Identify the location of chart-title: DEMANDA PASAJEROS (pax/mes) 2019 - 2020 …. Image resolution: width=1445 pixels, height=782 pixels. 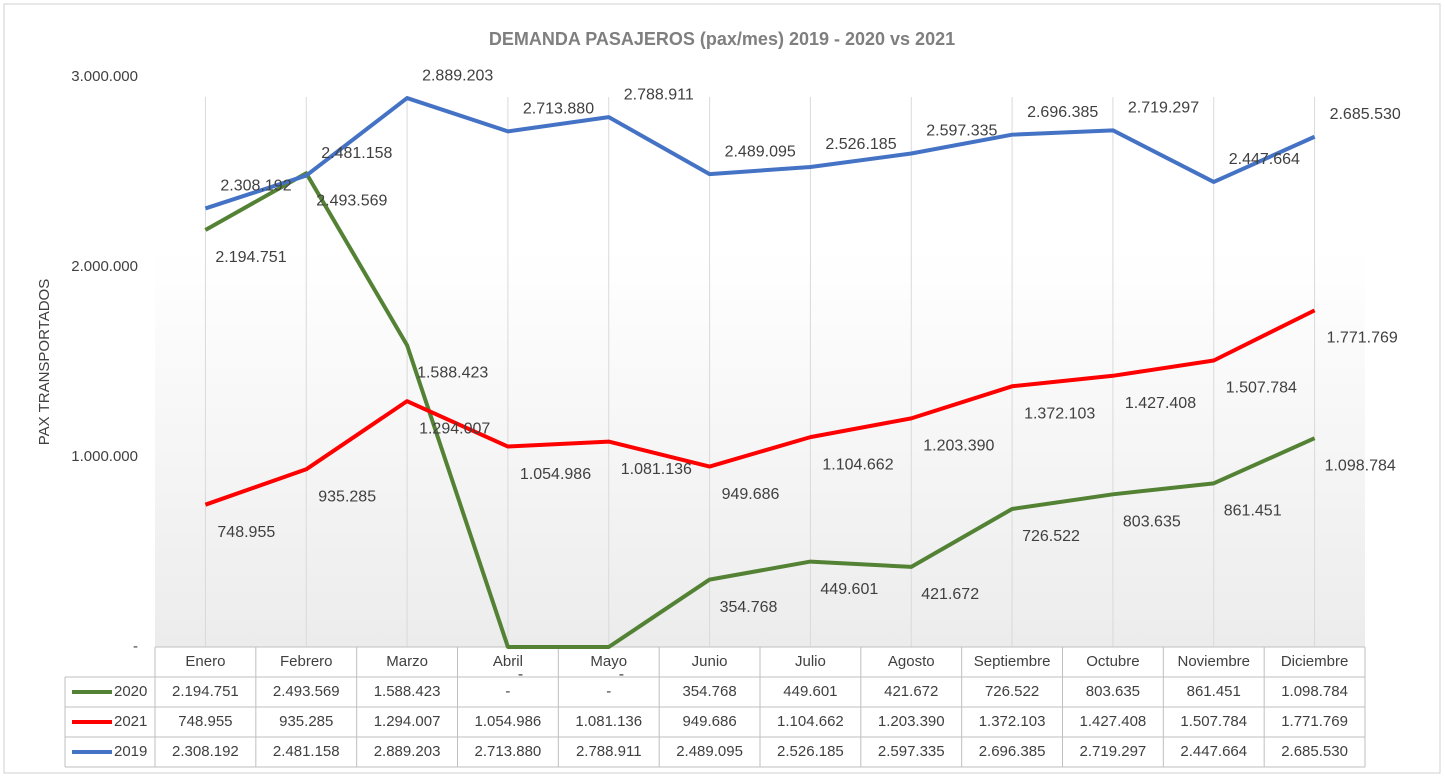
(722, 39).